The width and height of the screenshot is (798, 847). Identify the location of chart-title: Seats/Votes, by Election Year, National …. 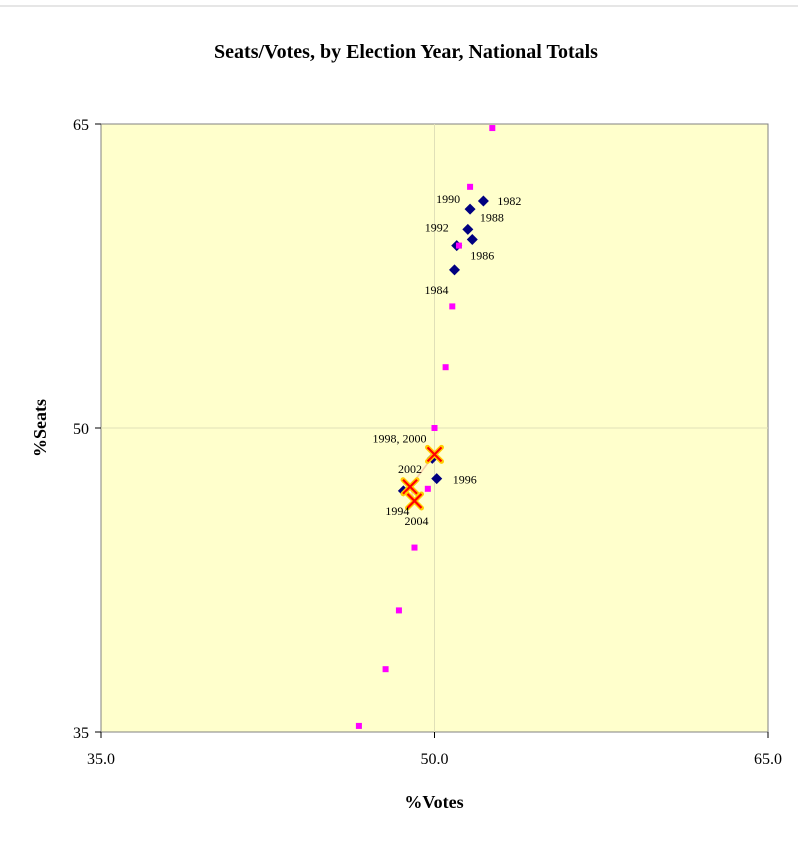
(406, 52).